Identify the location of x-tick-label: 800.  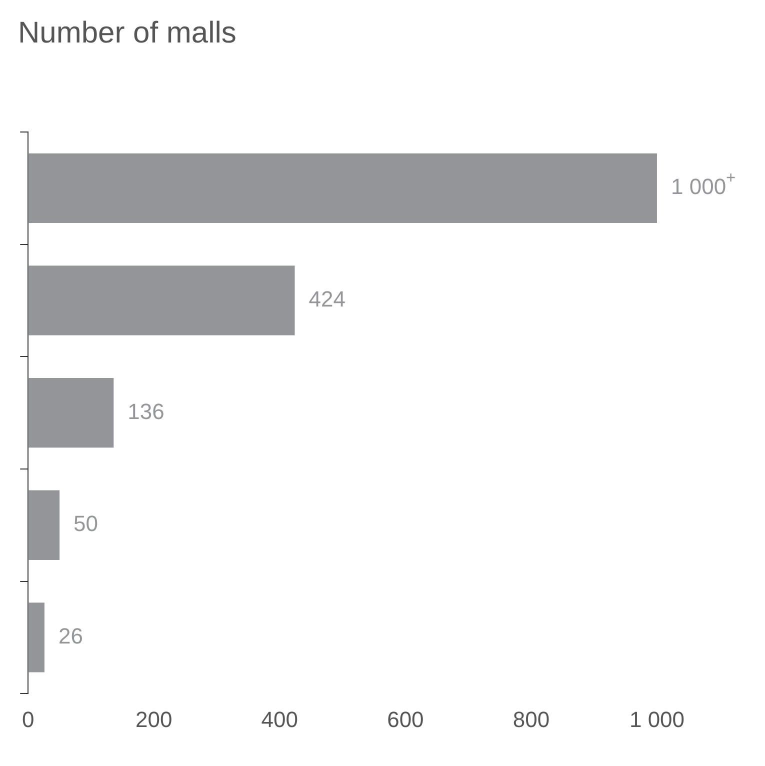
(531, 719).